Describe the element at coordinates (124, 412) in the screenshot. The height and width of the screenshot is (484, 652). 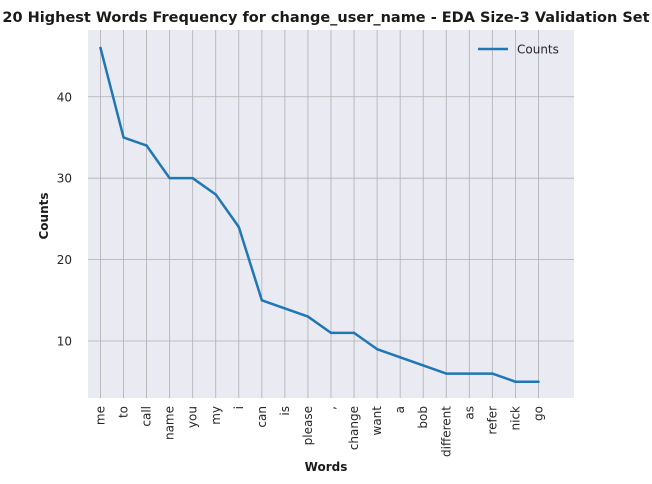
I see `x-tick-label: to` at that location.